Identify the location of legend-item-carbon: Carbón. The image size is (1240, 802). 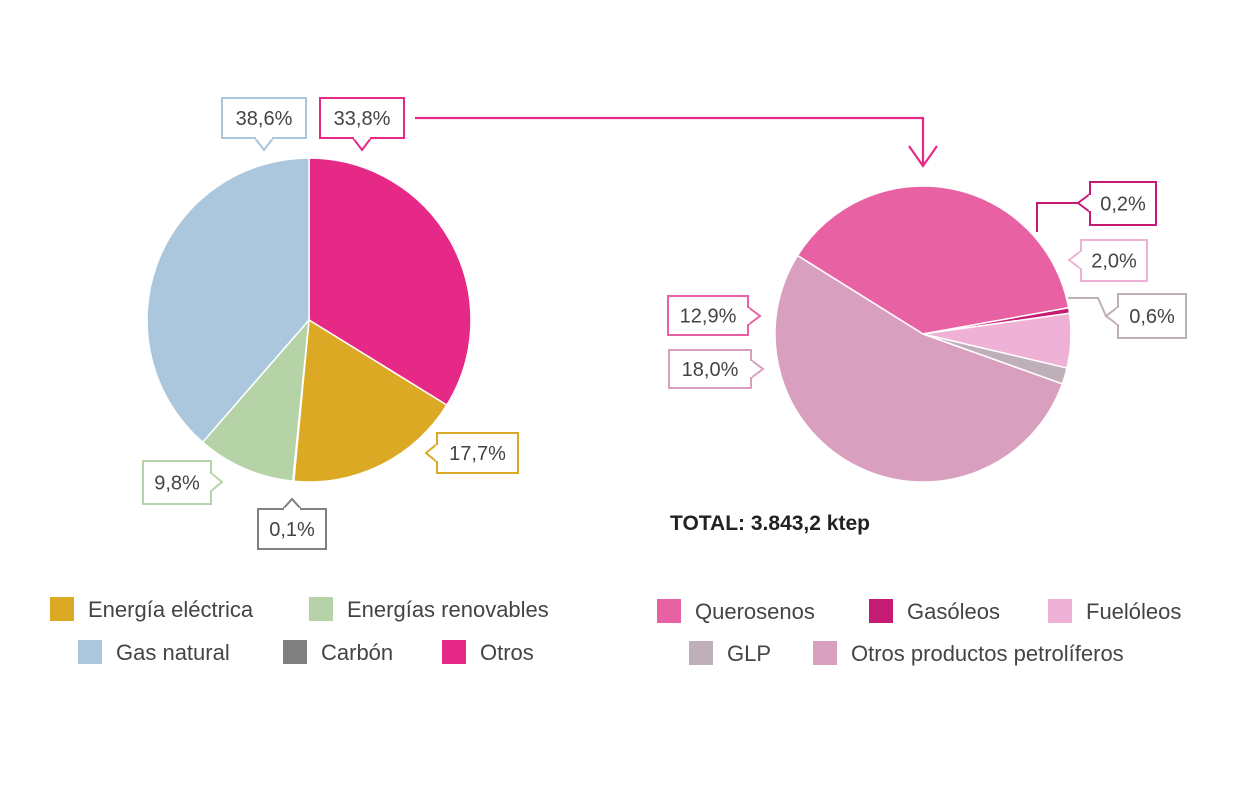
(338, 652).